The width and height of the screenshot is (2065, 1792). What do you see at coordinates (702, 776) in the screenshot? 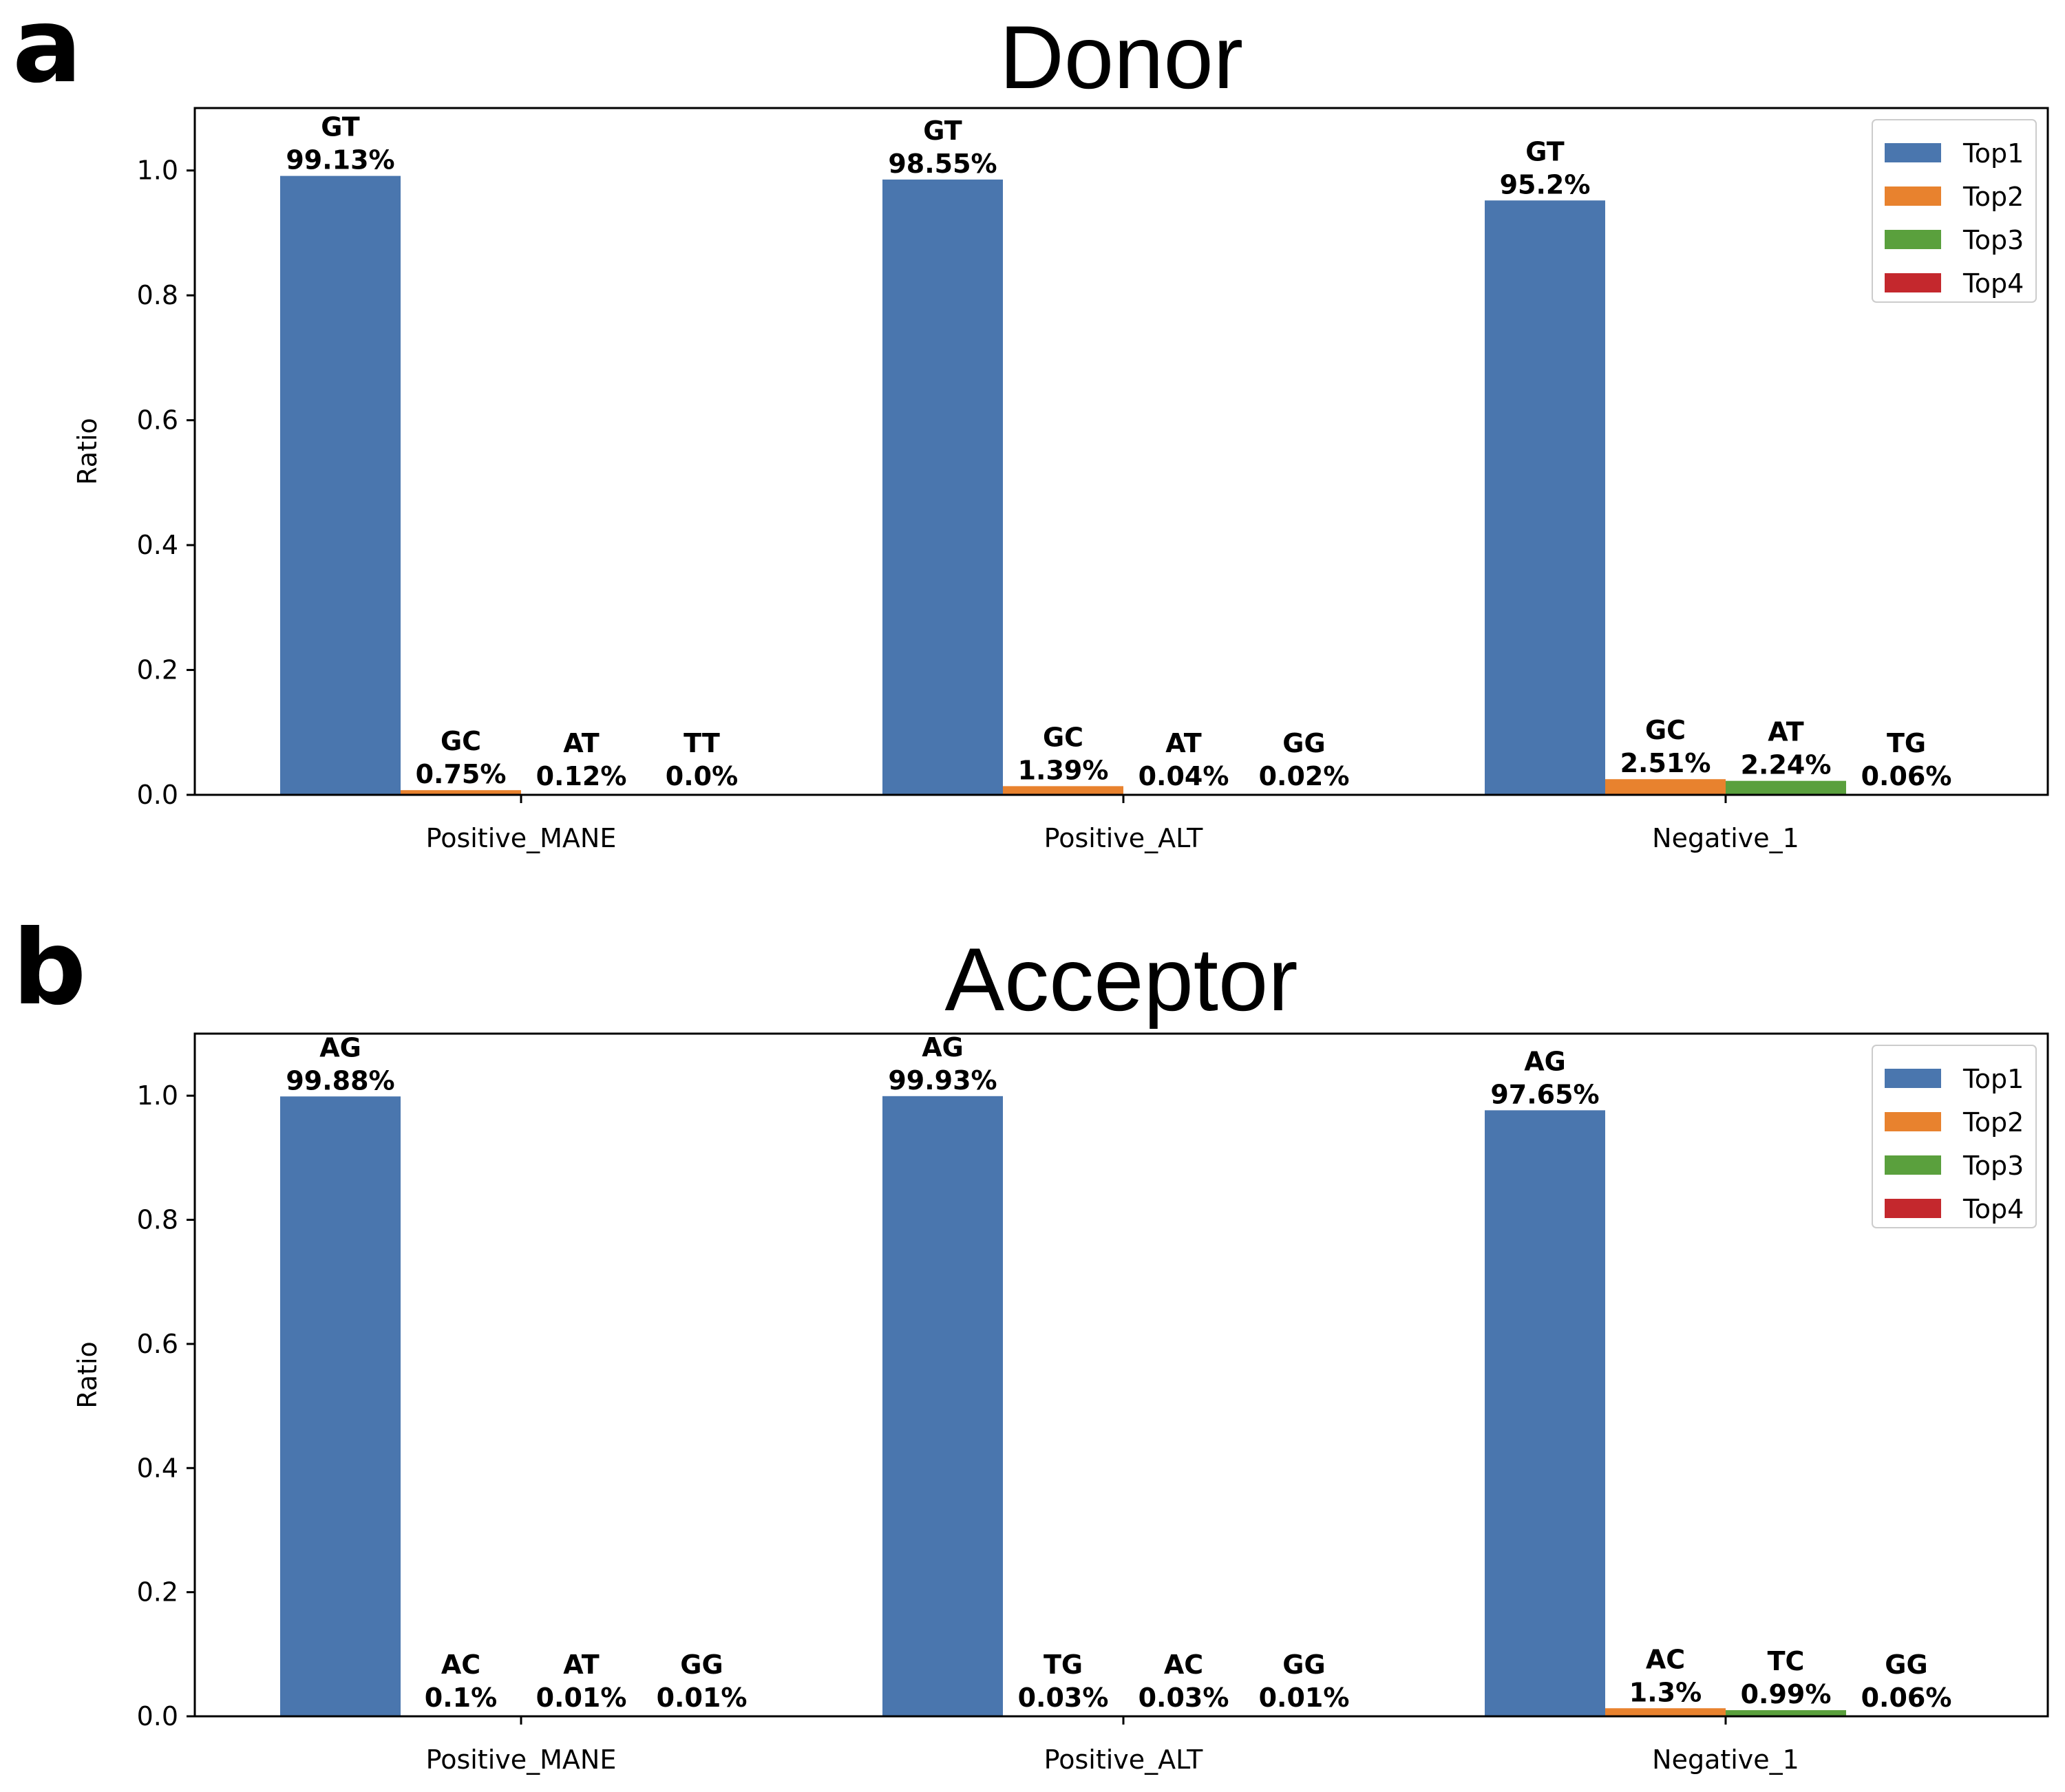
I see `bar-value-label: 0.0%` at bounding box center [702, 776].